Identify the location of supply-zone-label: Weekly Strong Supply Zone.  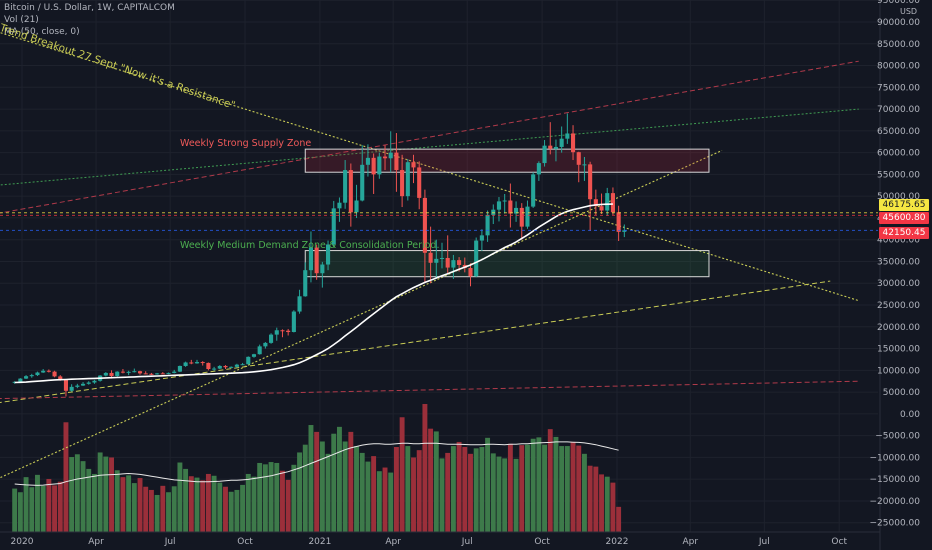
(246, 143).